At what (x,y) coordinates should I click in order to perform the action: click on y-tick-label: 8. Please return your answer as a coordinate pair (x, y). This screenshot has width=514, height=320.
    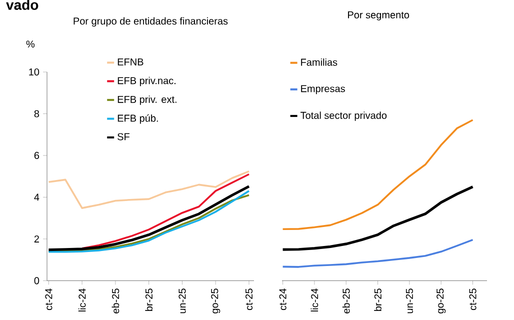
    Looking at the image, I should click on (37, 114).